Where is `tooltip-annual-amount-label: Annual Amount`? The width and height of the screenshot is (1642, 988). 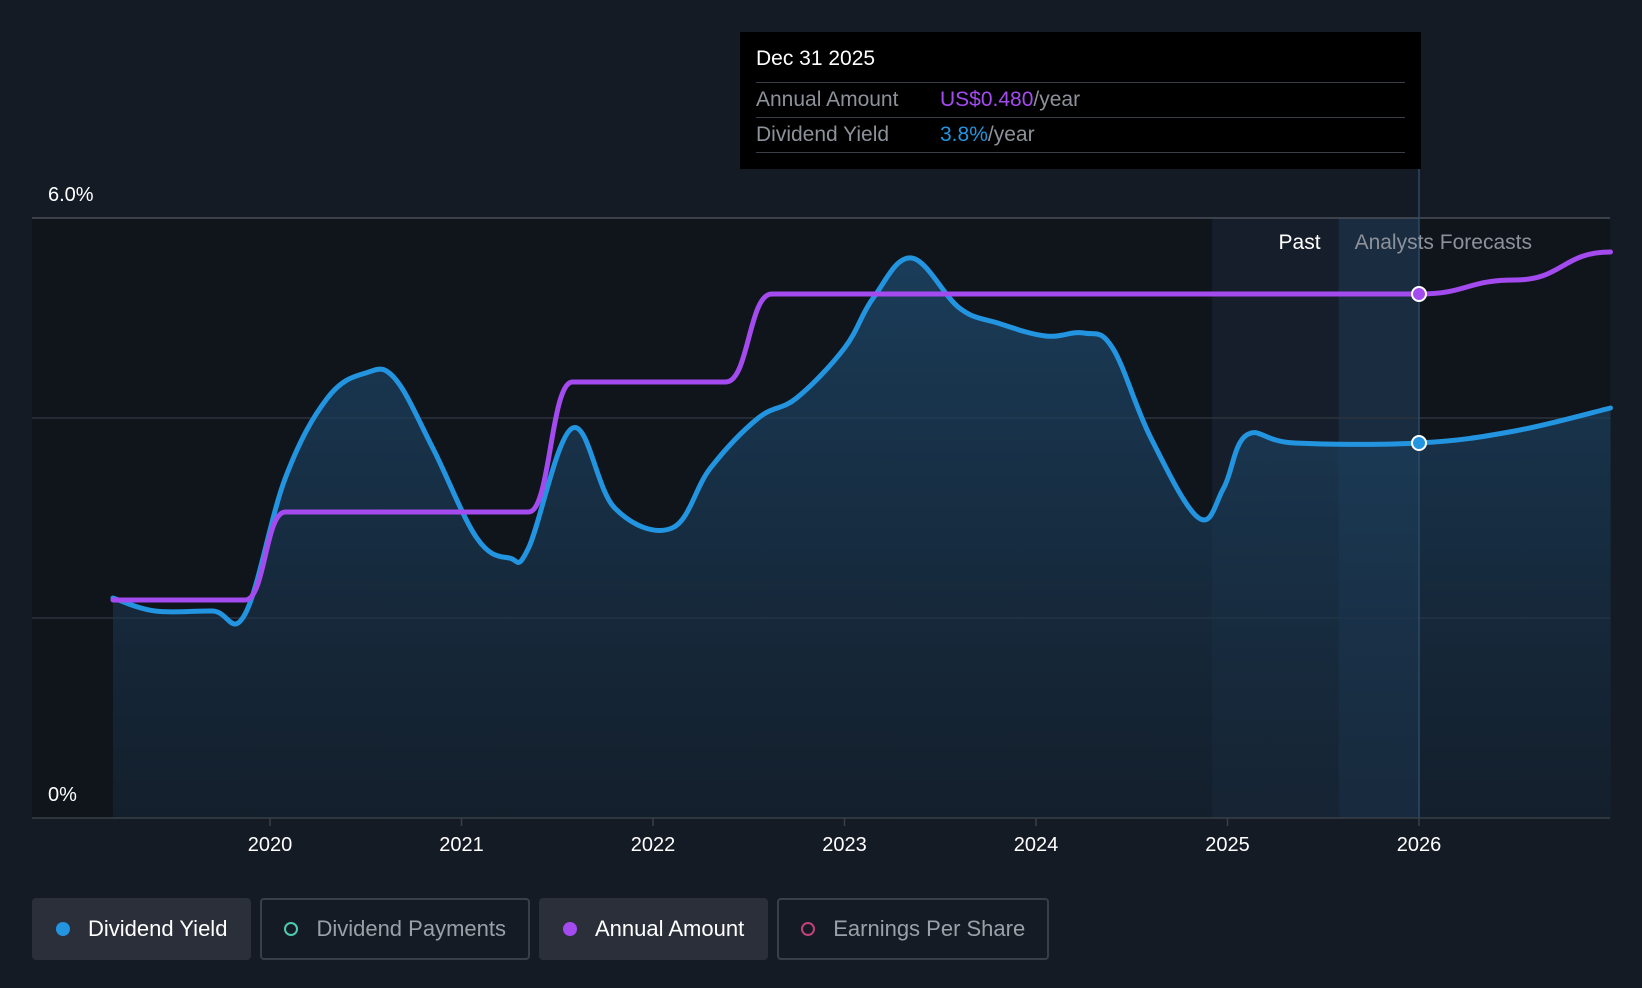
tooltip-annual-amount-label: Annual Amount is located at coordinates (827, 99).